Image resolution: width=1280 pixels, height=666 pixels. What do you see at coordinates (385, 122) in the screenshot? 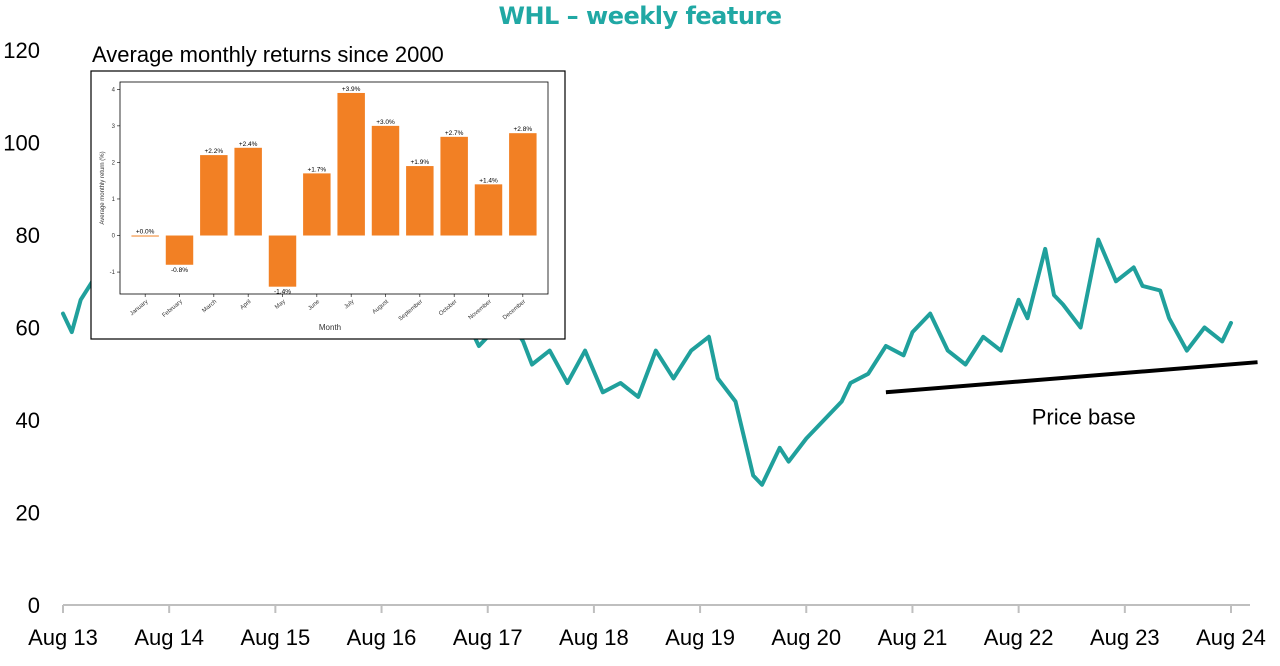
I see `inset-bar-data-label: +3.0%` at bounding box center [385, 122].